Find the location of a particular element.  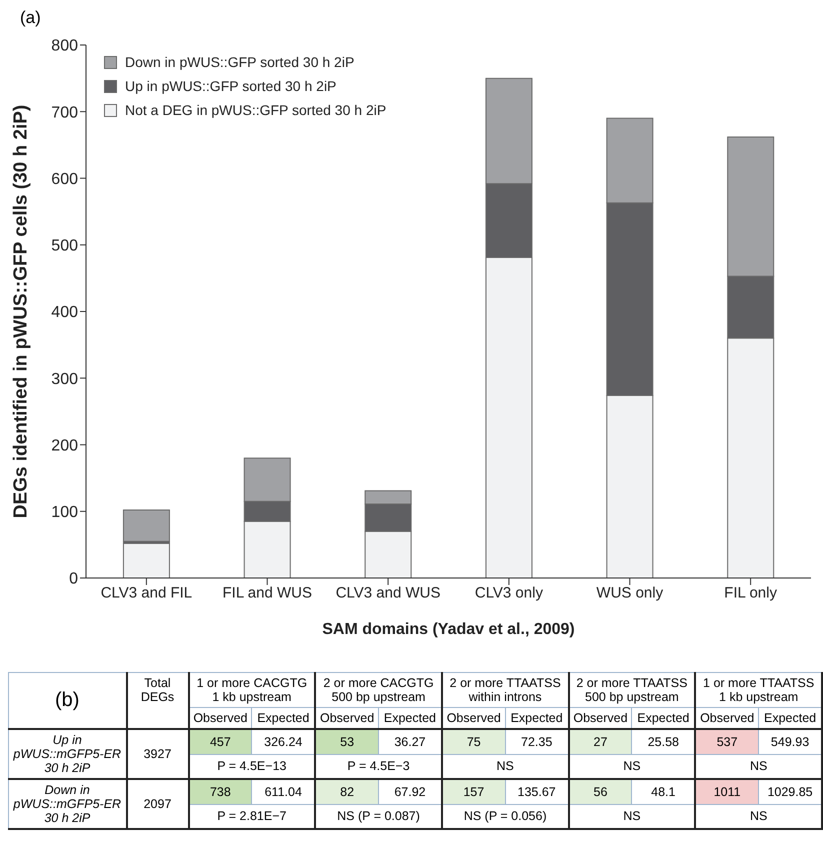

x-tick-label: WUS only is located at coordinates (630, 593).